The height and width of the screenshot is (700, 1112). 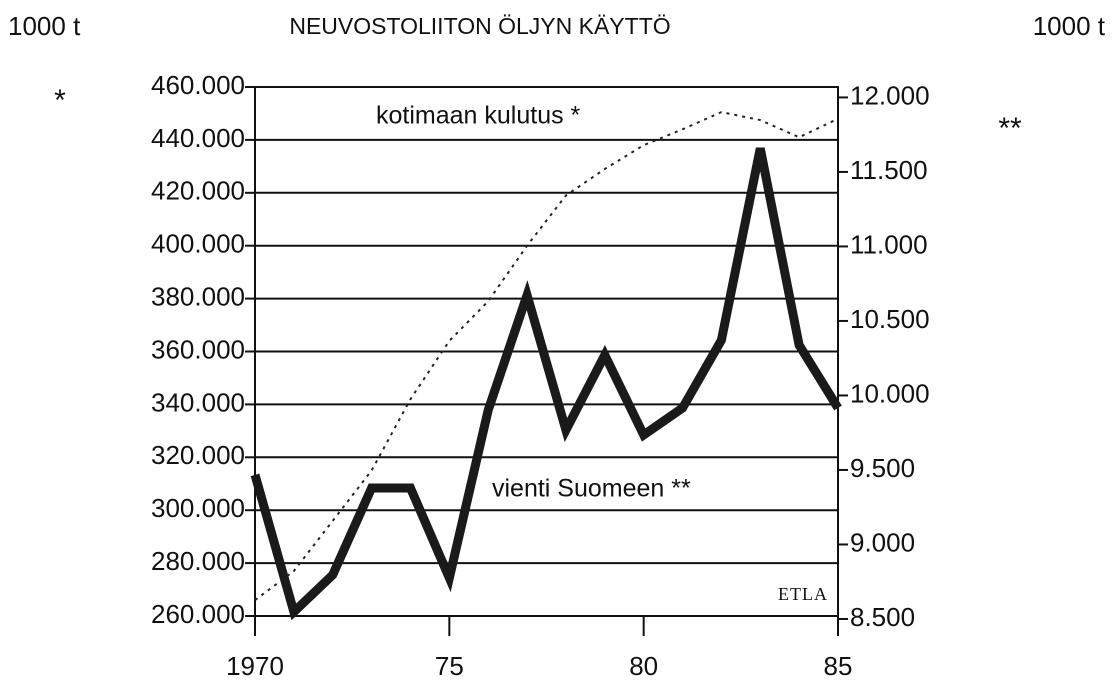 I want to click on y-tick-label: 460.000, so click(x=198, y=85).